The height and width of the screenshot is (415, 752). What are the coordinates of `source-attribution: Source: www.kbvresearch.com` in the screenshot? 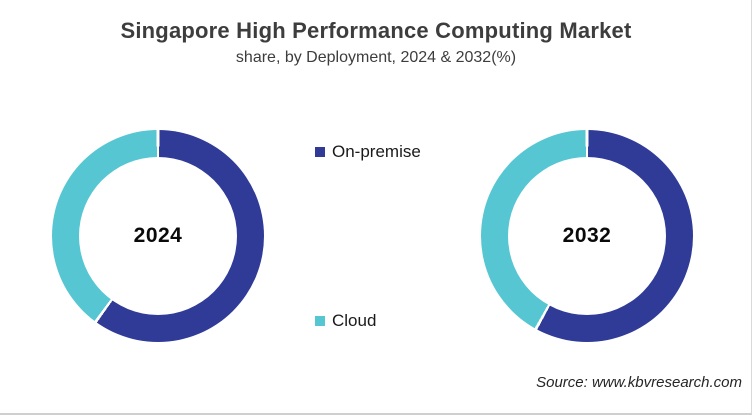 It's located at (639, 382).